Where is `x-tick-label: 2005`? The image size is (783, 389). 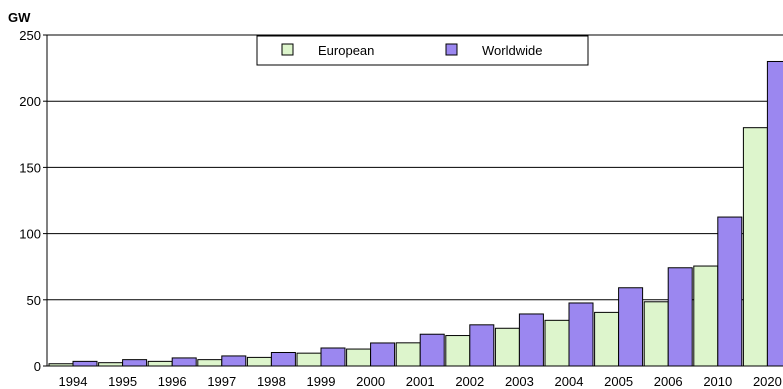 x-tick-label: 2005 is located at coordinates (618, 381).